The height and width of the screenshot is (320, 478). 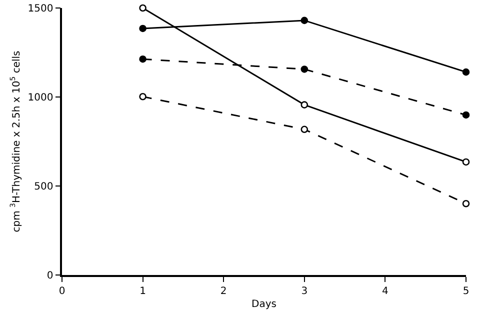 I want to click on x-tick-label: 0, so click(x=62, y=291).